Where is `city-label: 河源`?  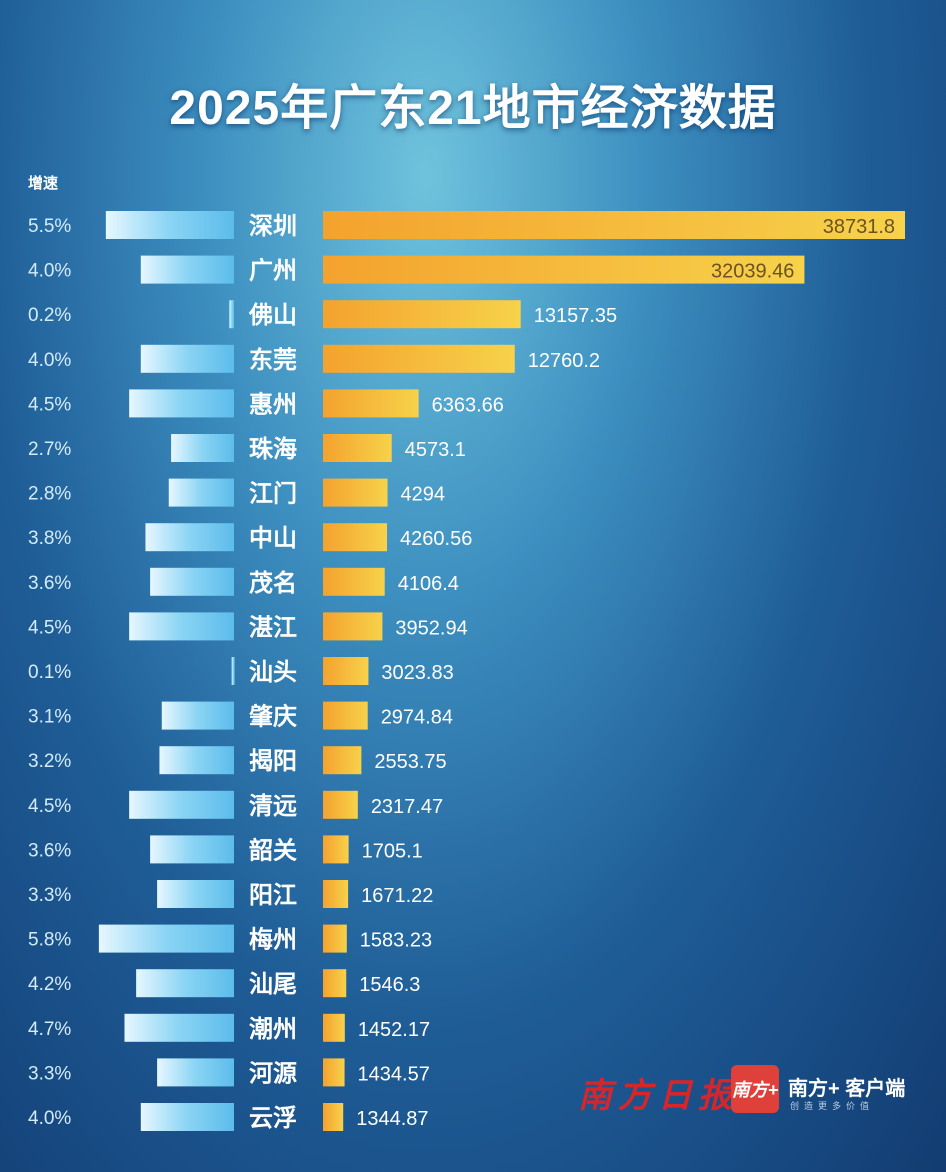
city-label: 河源 is located at coordinates (273, 1073).